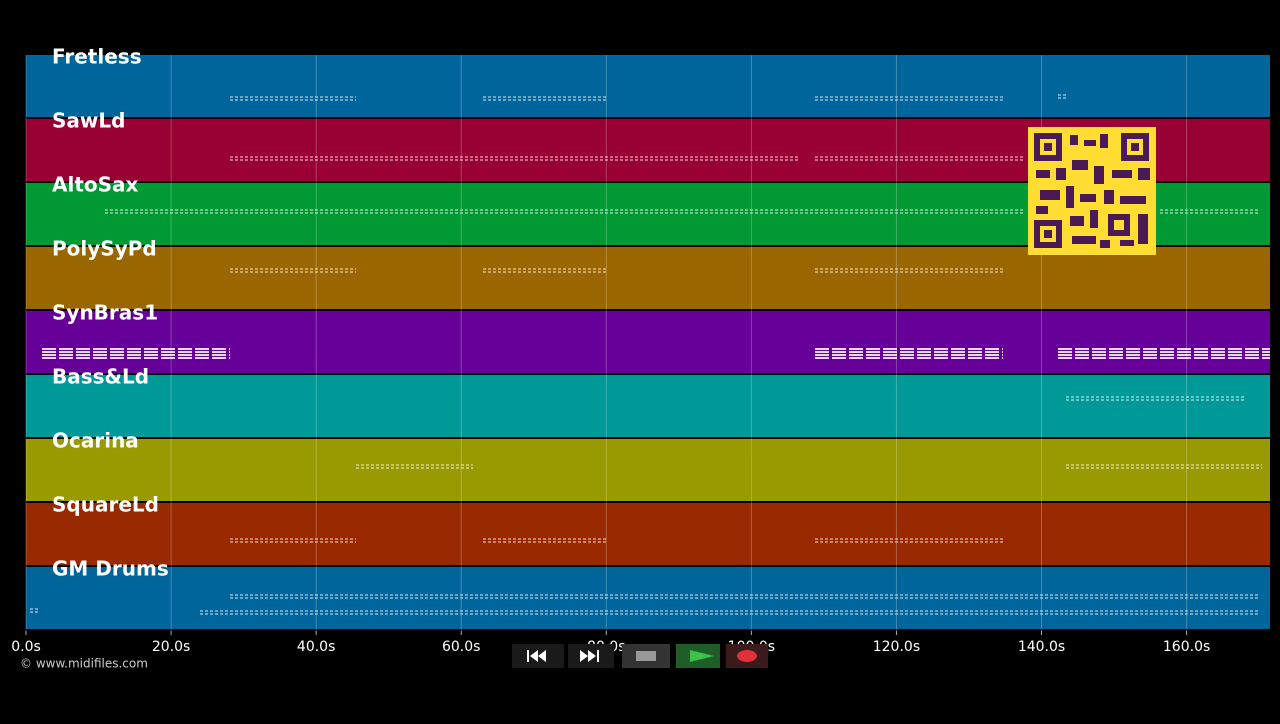 The height and width of the screenshot is (724, 1280). What do you see at coordinates (1186, 647) in the screenshot?
I see `tick-label: 160.0s` at bounding box center [1186, 647].